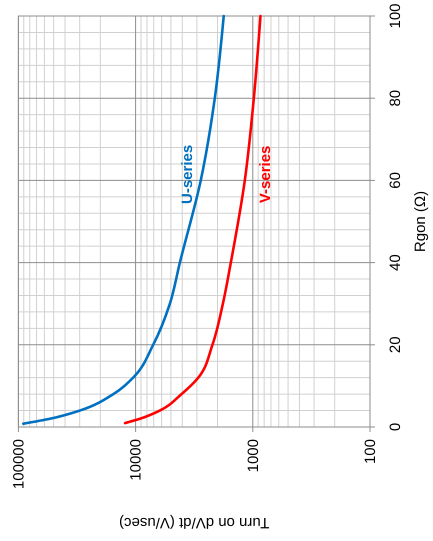 This screenshot has width=433, height=541. Describe the element at coordinates (395, 262) in the screenshot. I see `y-tick-label: 40` at that location.